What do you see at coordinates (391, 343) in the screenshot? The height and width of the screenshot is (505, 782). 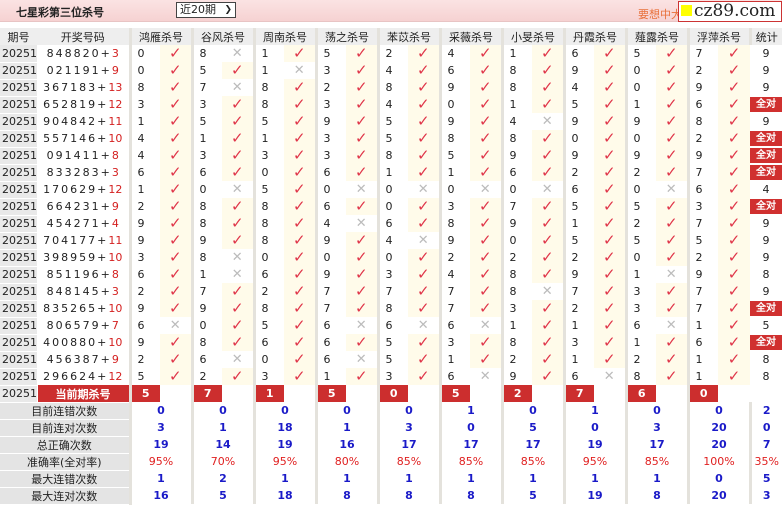 I see `table-row: 2025124400880+109✓8✓6✓6✓5✓3✓8✓3✓1✓6✓全对` at bounding box center [391, 343].